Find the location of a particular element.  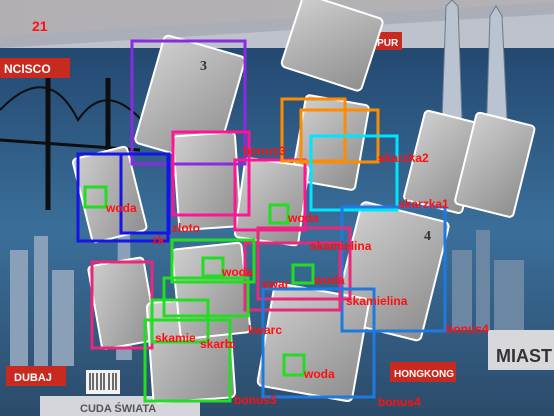

frame-counter: 21 is located at coordinates (40, 26).